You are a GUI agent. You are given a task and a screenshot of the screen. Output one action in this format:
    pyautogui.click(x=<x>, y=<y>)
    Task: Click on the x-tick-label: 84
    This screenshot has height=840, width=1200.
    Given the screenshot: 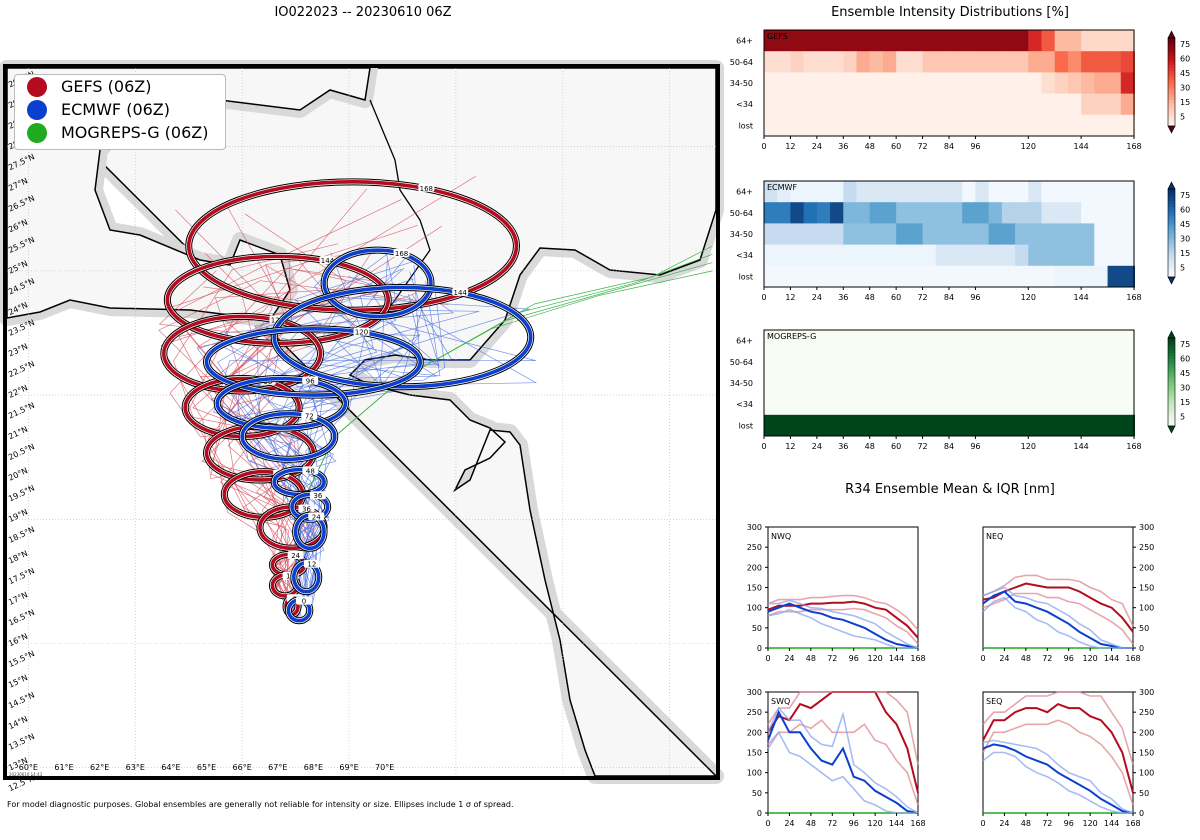 What is the action you would take?
    pyautogui.click(x=949, y=297)
    